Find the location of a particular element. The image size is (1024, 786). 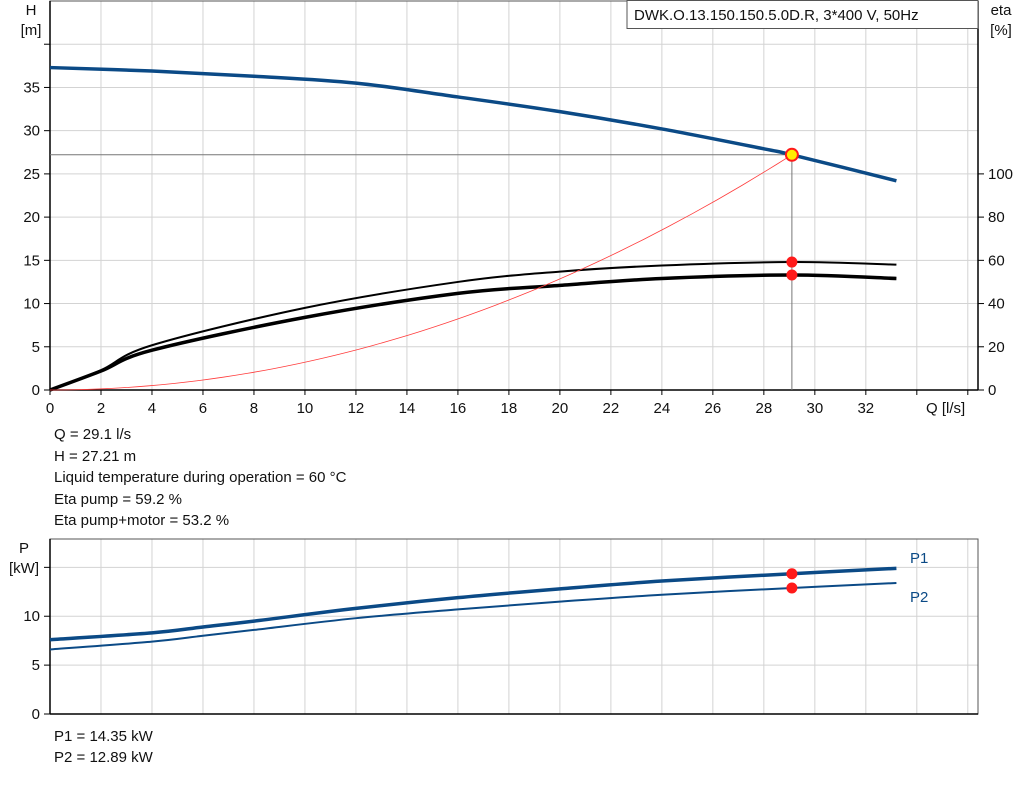

x-tick-label: 0 is located at coordinates (50, 408).